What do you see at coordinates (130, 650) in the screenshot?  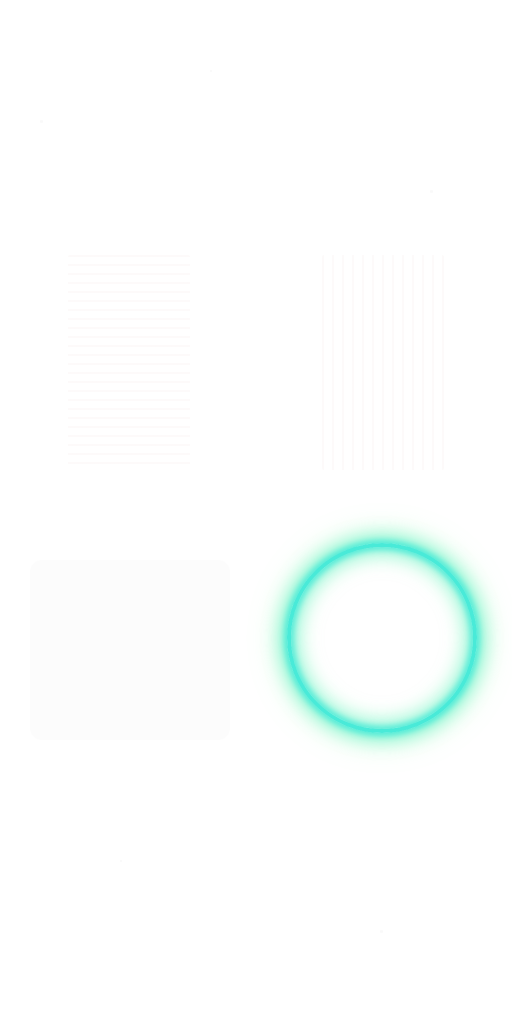 I see `ghost-region` at bounding box center [130, 650].